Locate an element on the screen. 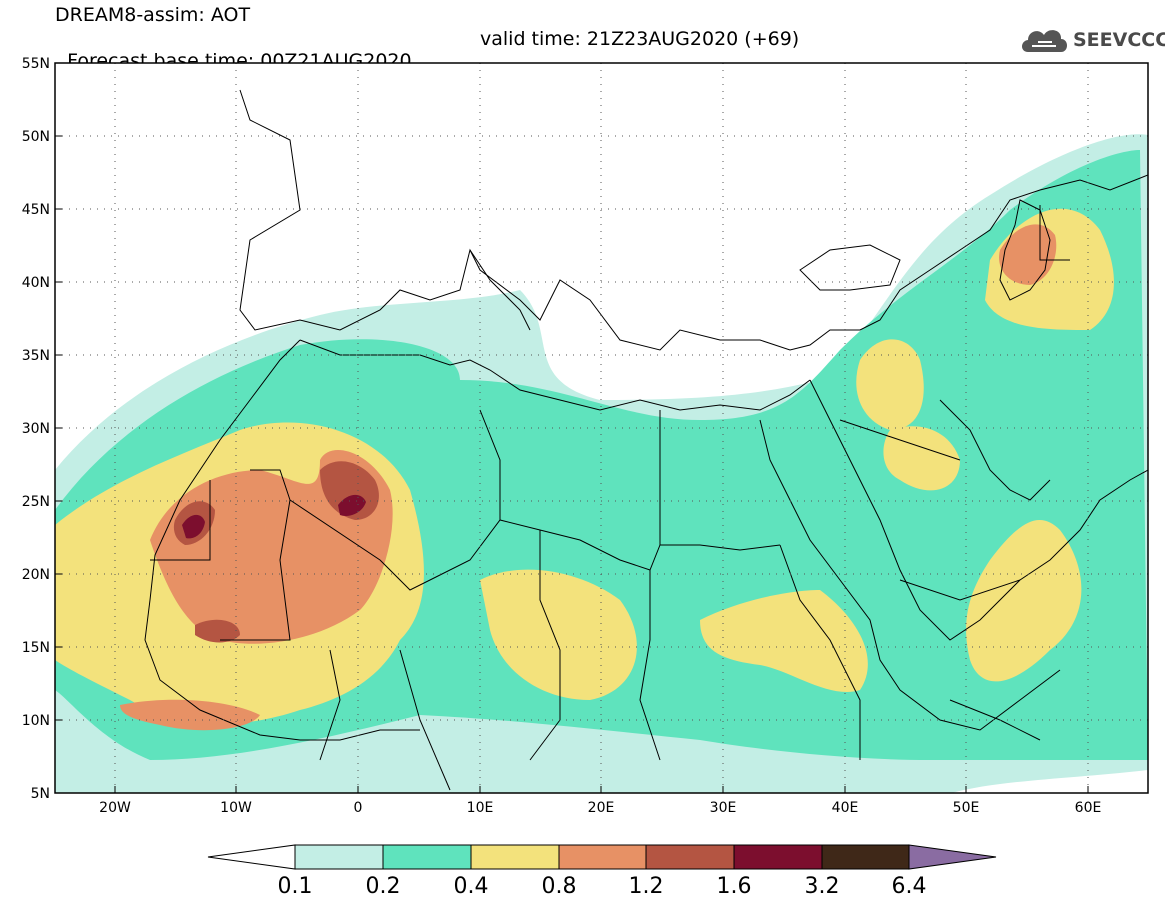 The width and height of the screenshot is (1165, 905). lon-label: 20E is located at coordinates (601, 808).